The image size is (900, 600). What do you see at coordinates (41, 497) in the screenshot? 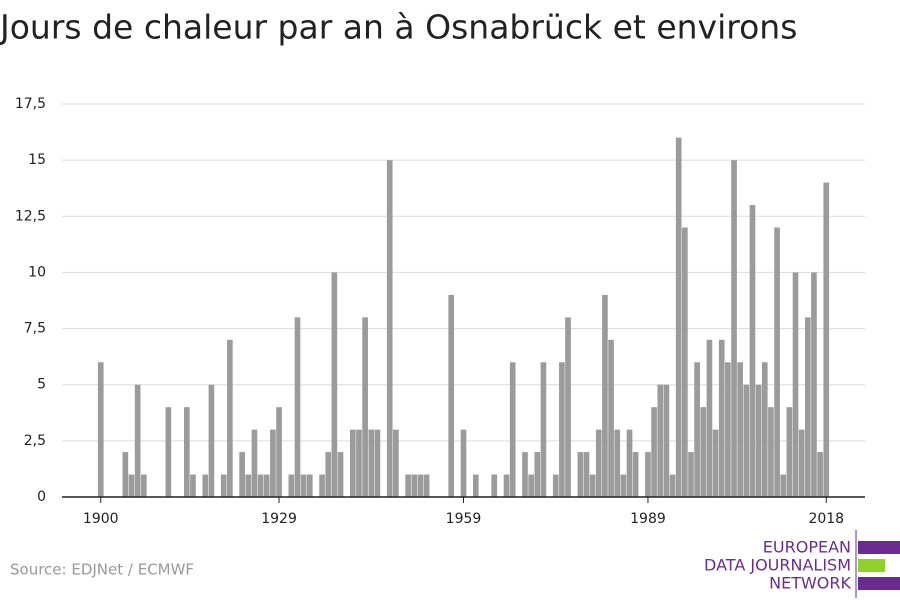
I see `y-tick-label: 0` at bounding box center [41, 497].